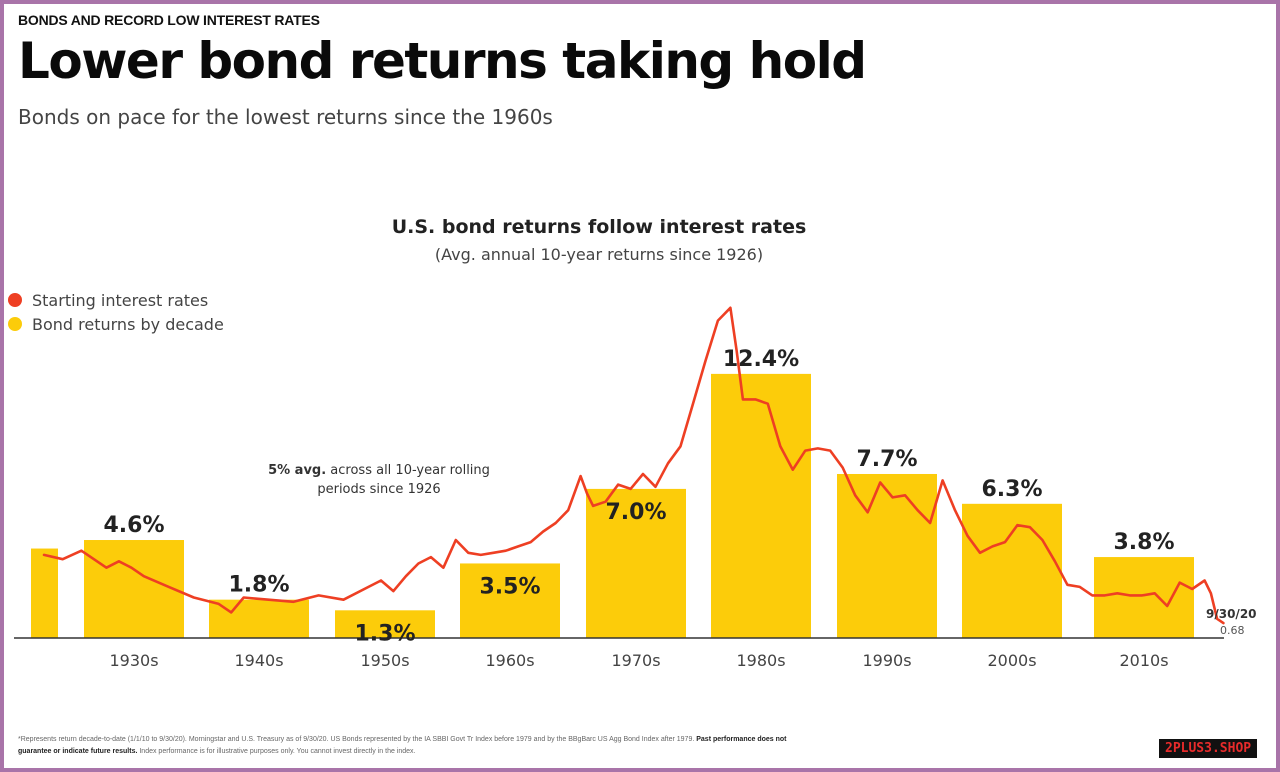  I want to click on bar-1920s-partial, so click(44, 593).